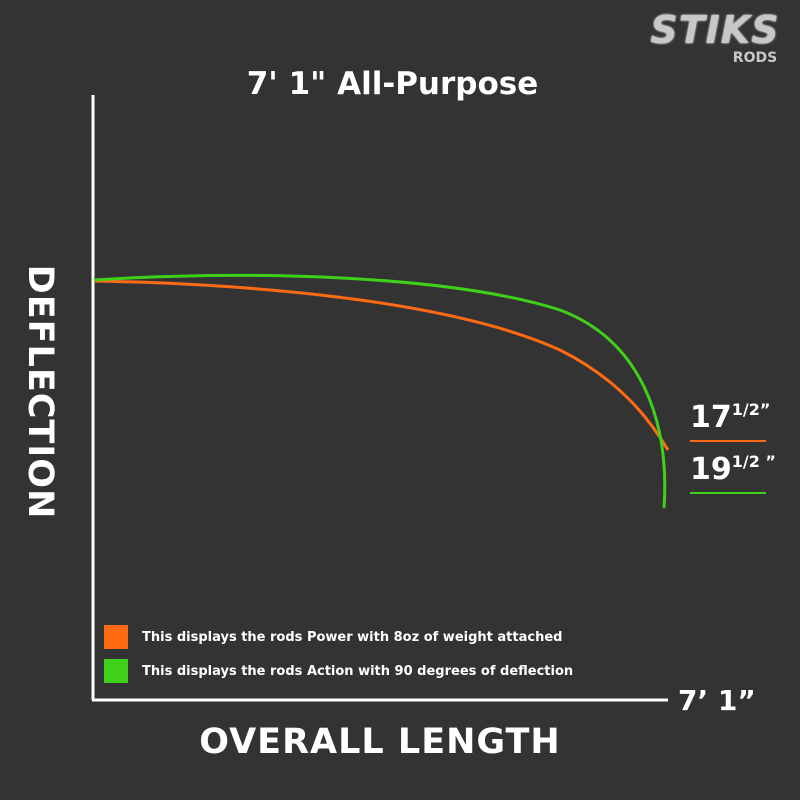 This screenshot has width=800, height=800. Describe the element at coordinates (392, 84) in the screenshot. I see `chart-title: 7' 1" All-Purpose` at that location.